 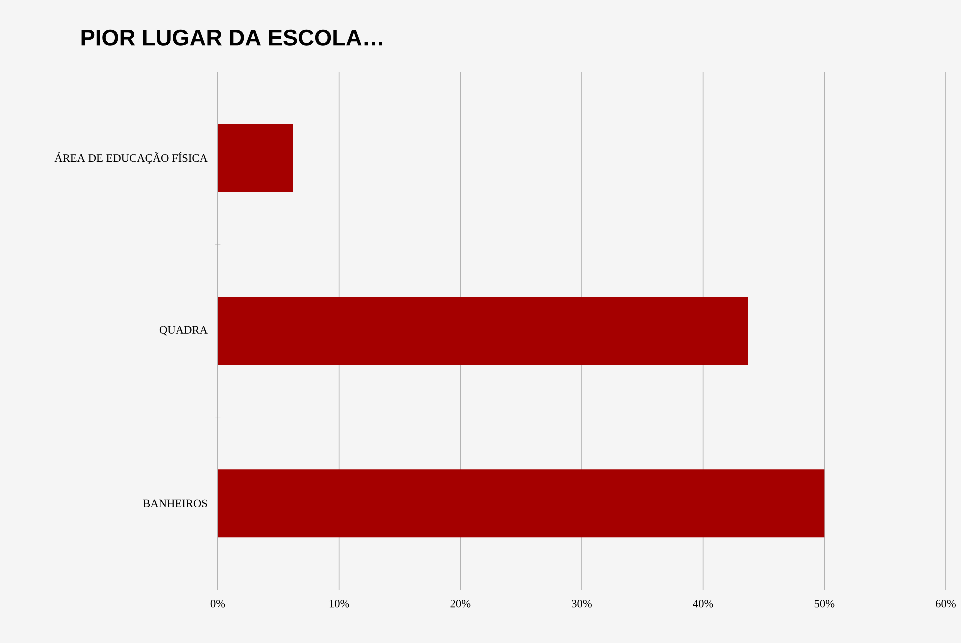 I want to click on y-tick-label: QUADRA, so click(x=184, y=331).